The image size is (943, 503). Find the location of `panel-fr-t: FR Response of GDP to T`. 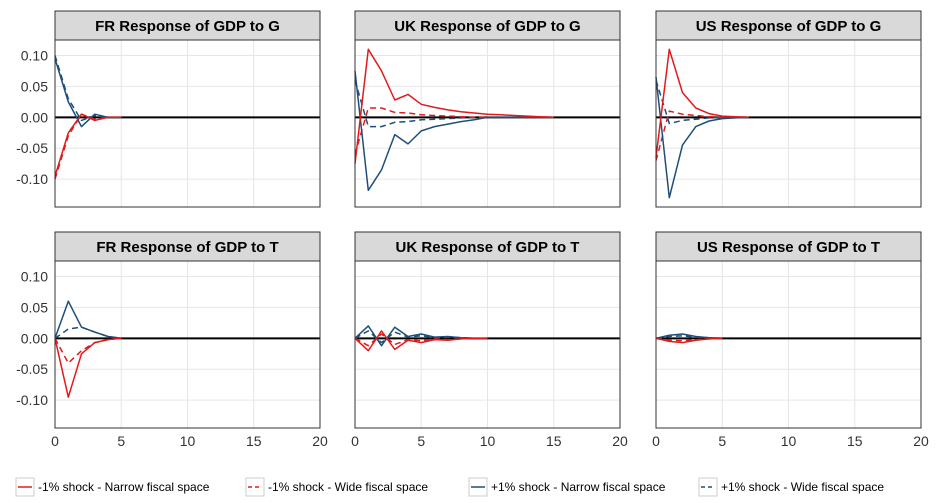

panel-fr-t: FR Response of GDP to T is located at coordinates (187, 330).